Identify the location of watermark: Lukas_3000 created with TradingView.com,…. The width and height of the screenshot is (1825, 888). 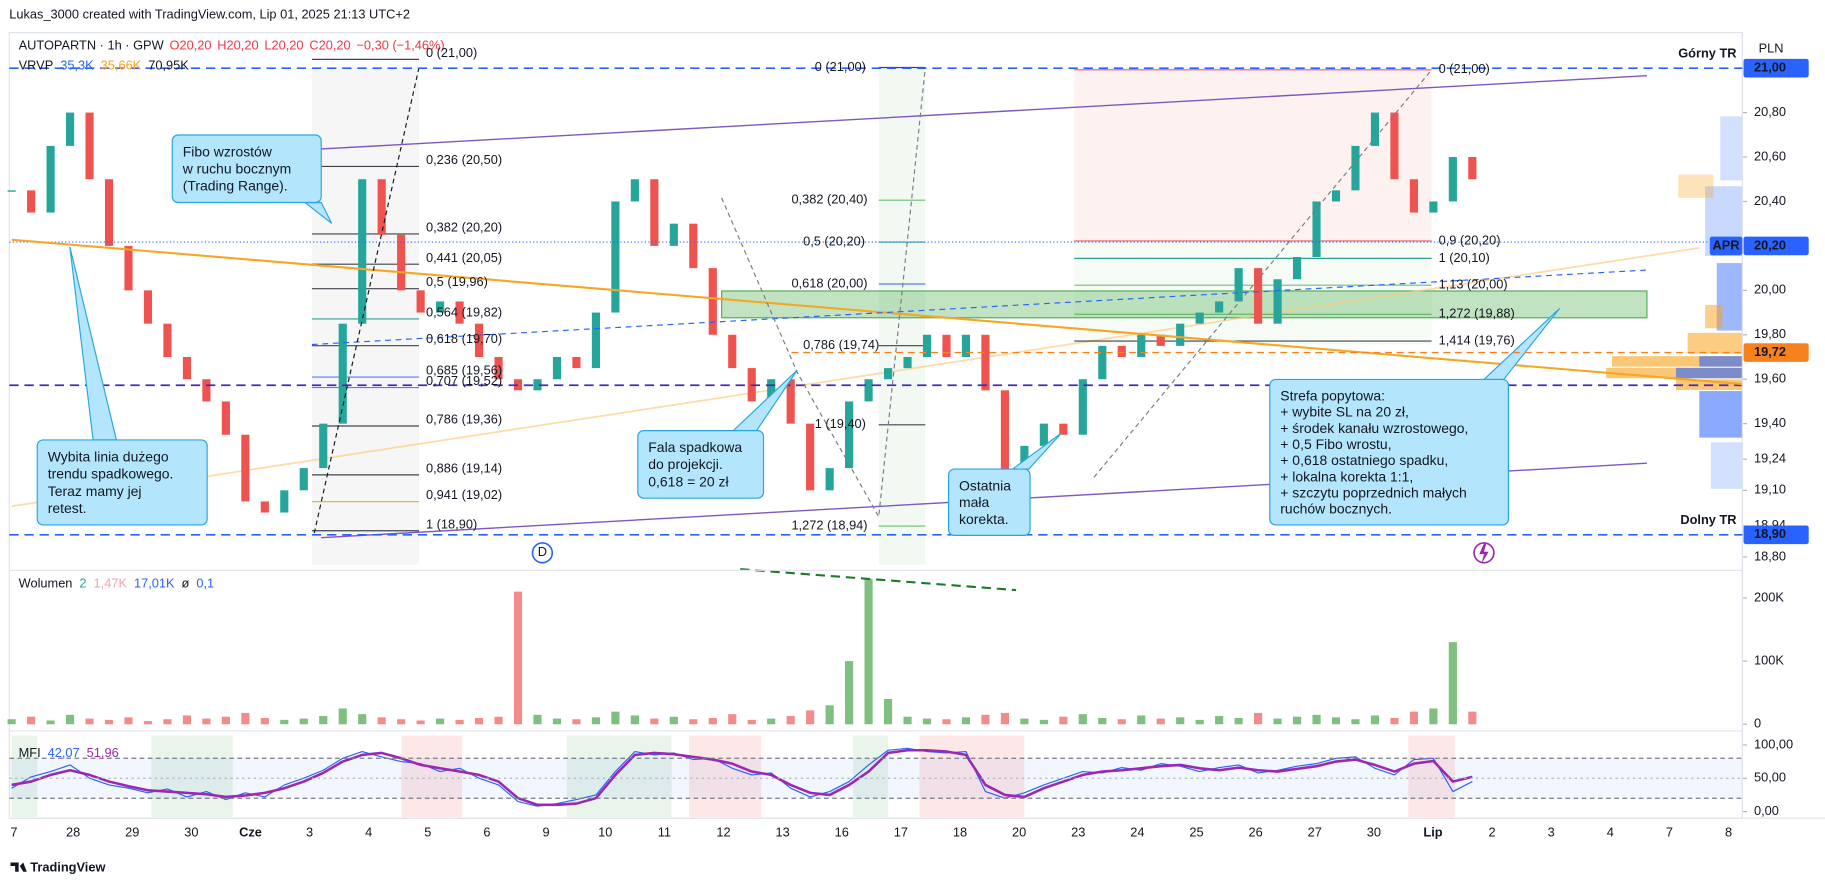
(209, 14).